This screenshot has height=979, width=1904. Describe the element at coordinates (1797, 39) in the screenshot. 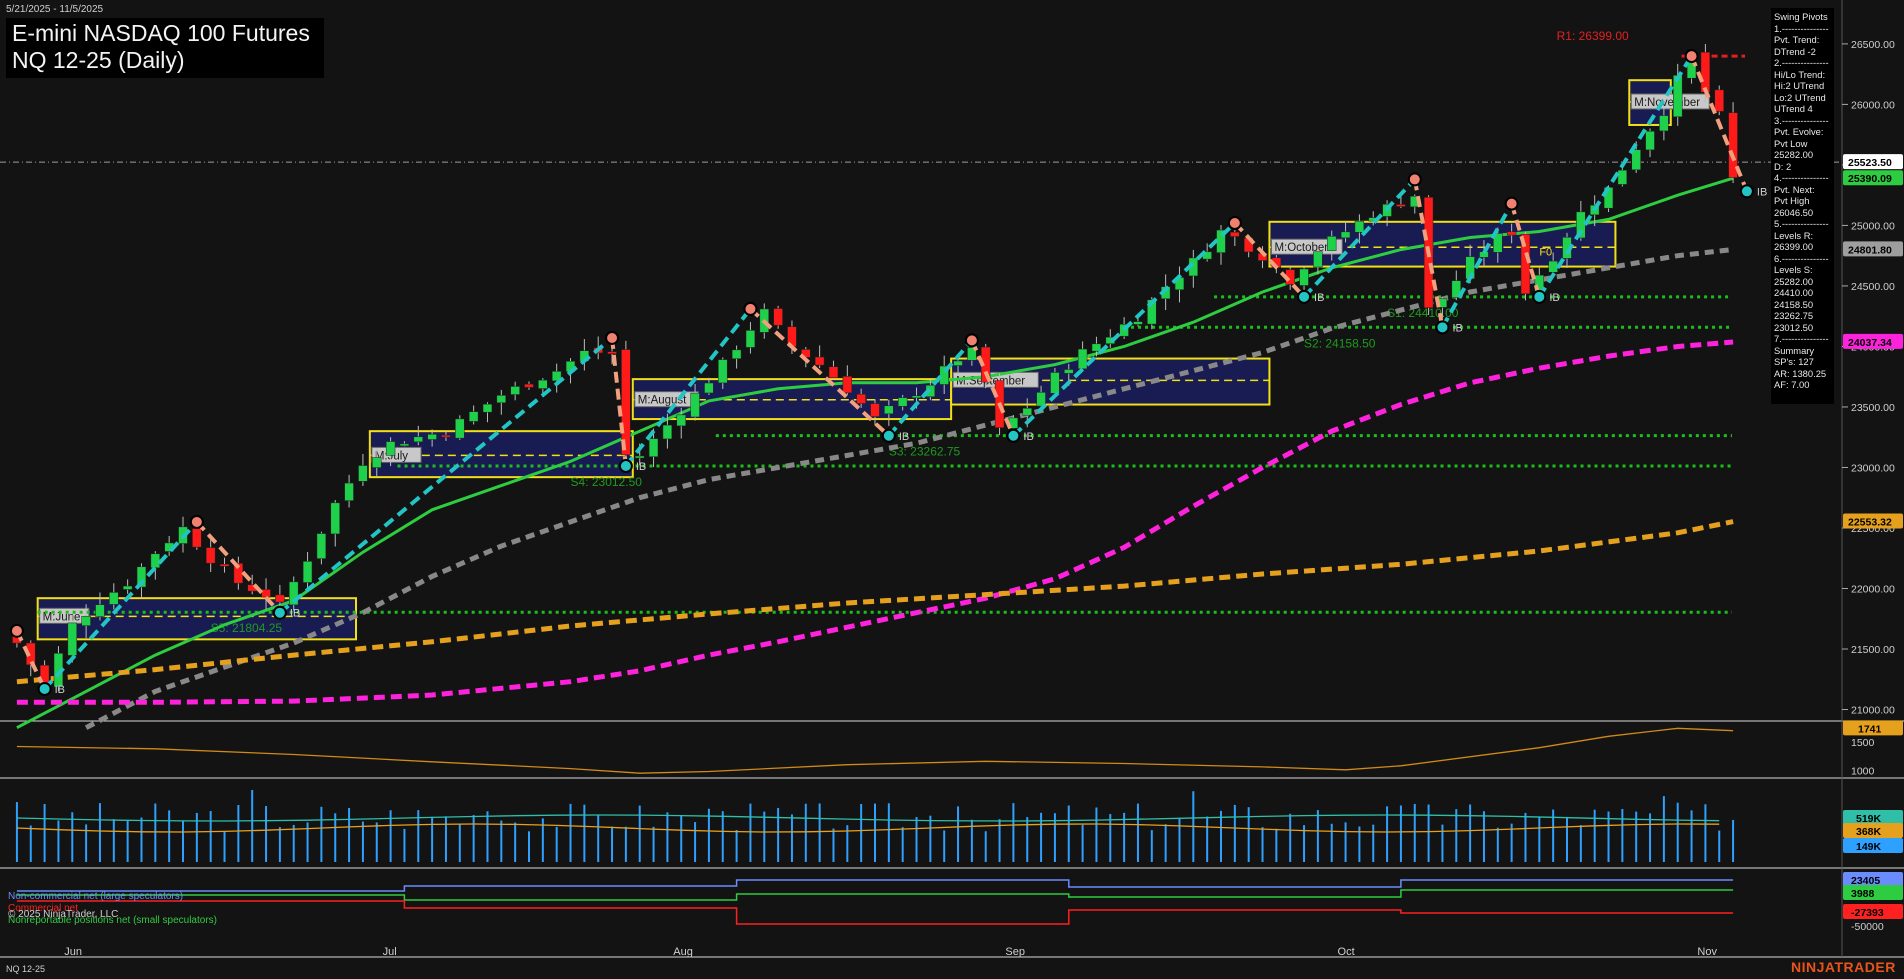

I see `swing-panel-line: Pvt. Trend:` at that location.